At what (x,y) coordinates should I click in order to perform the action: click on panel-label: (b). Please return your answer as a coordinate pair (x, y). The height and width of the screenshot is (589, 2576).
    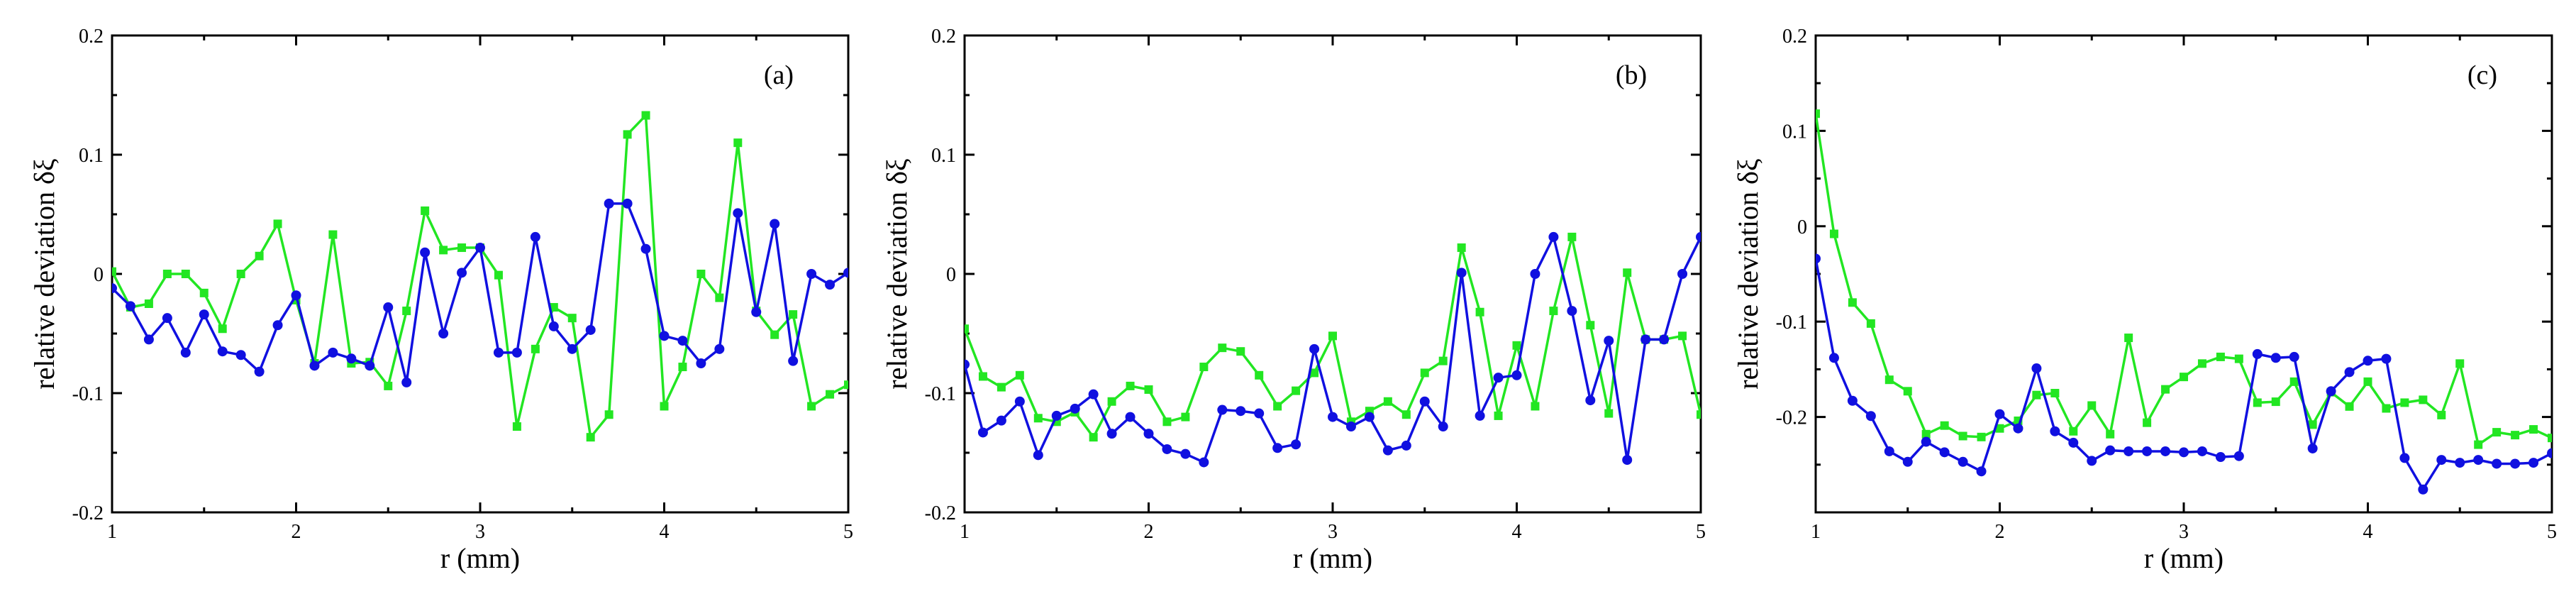
    Looking at the image, I should click on (1632, 75).